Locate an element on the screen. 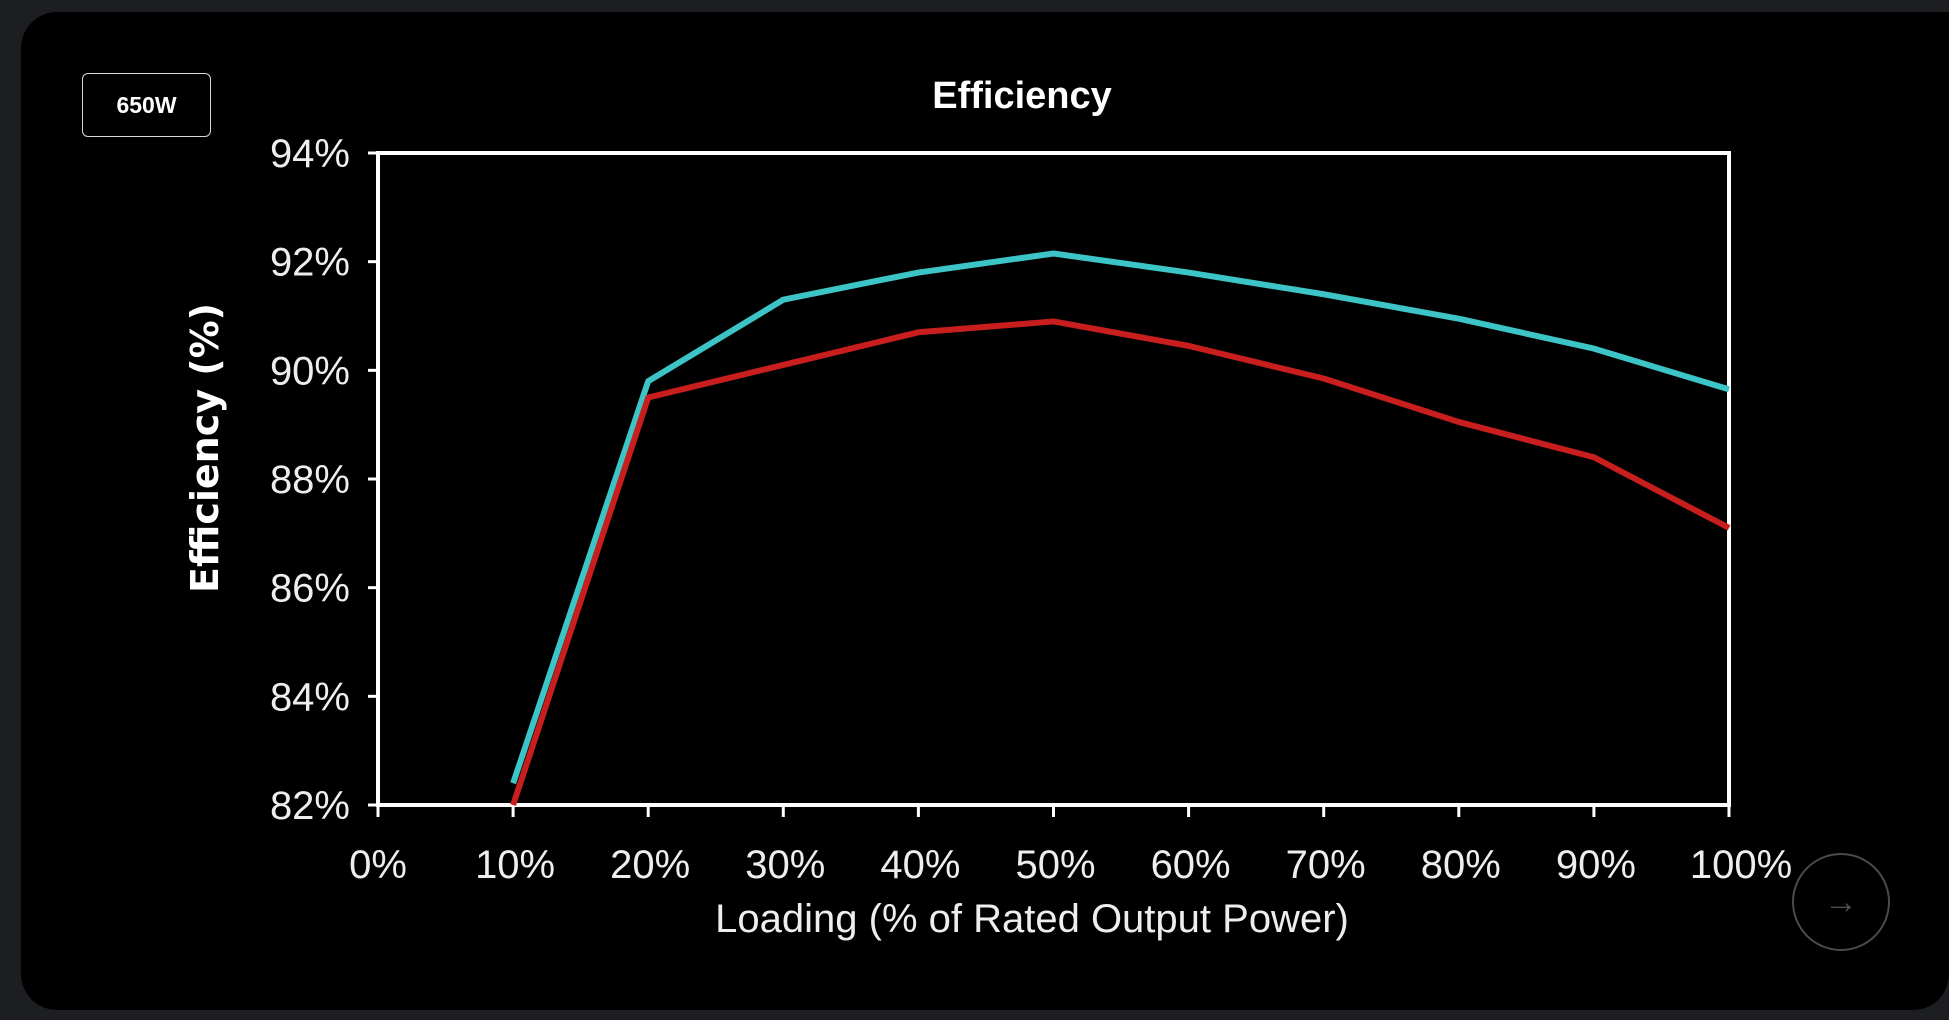  chart-title: Efficiency is located at coordinates (1022, 96).